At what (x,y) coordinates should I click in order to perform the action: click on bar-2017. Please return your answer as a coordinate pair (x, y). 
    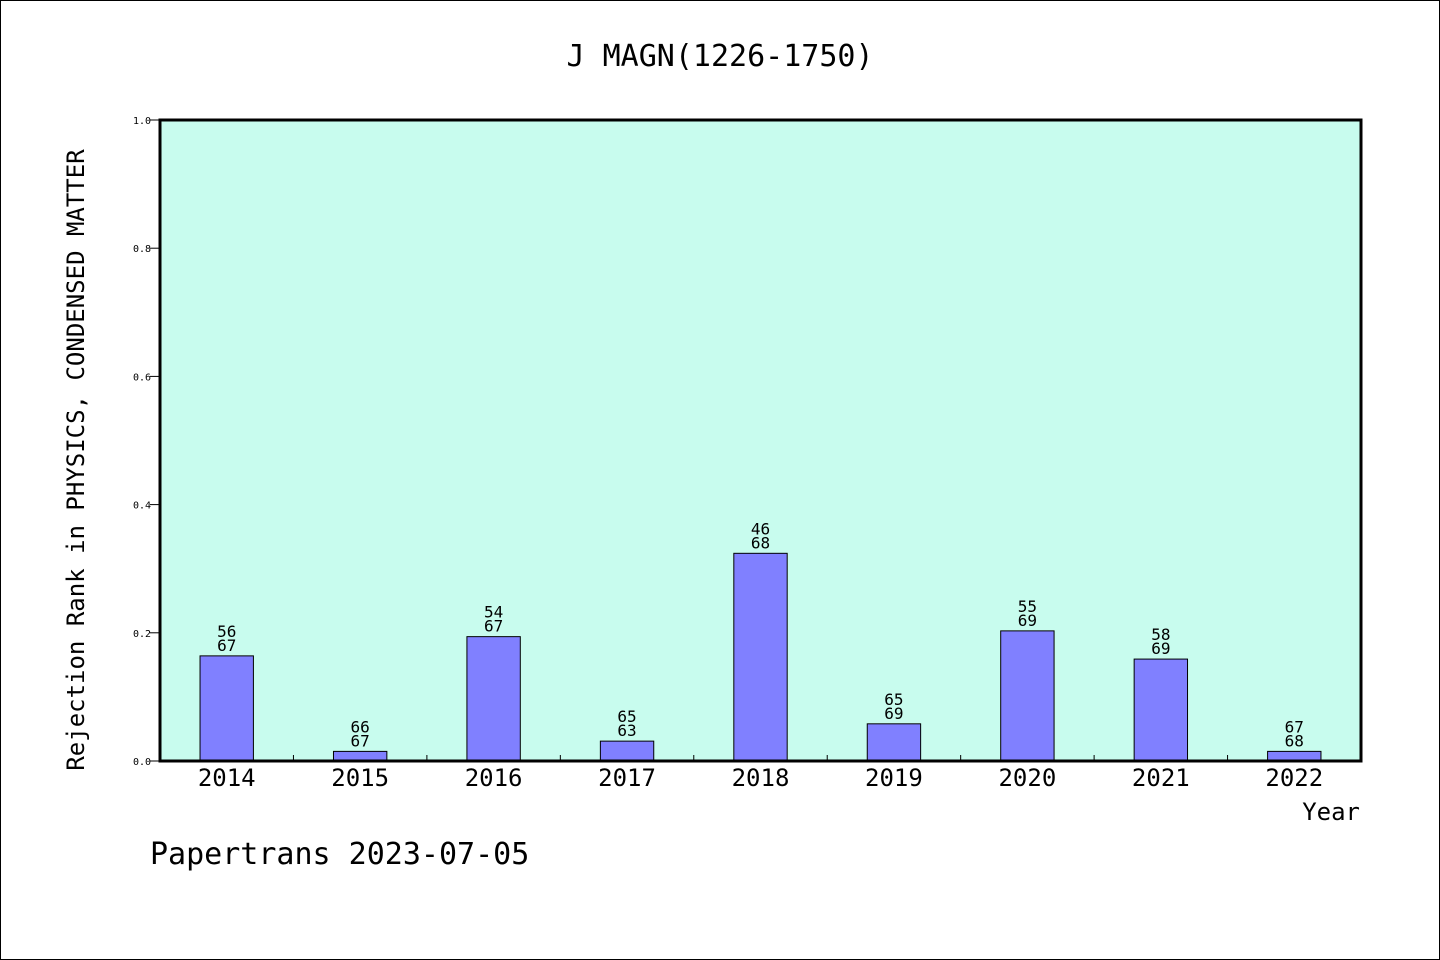
    Looking at the image, I should click on (627, 751).